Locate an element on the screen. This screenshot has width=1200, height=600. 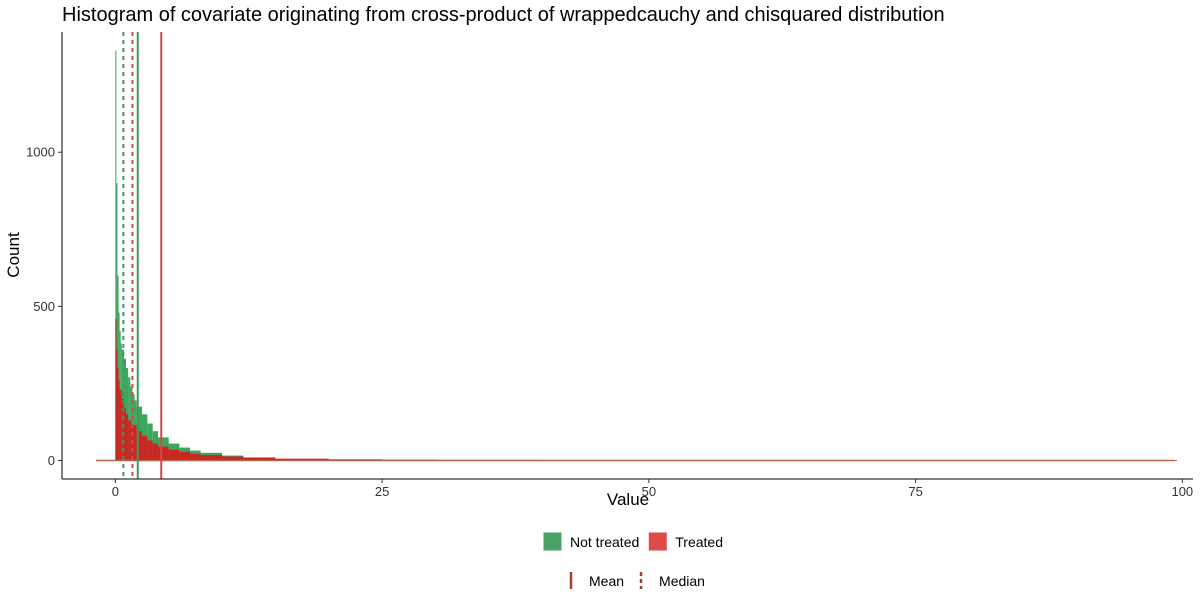
x-tick-label: 0 is located at coordinates (115, 491).